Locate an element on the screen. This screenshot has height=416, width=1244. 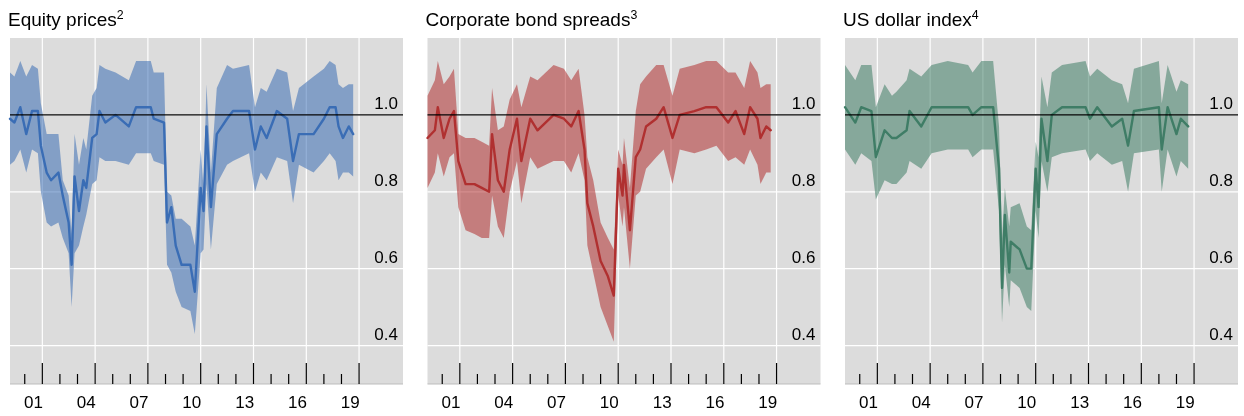
chart-title: Equity prices$^{2}$ is located at coordinates (66, 19).